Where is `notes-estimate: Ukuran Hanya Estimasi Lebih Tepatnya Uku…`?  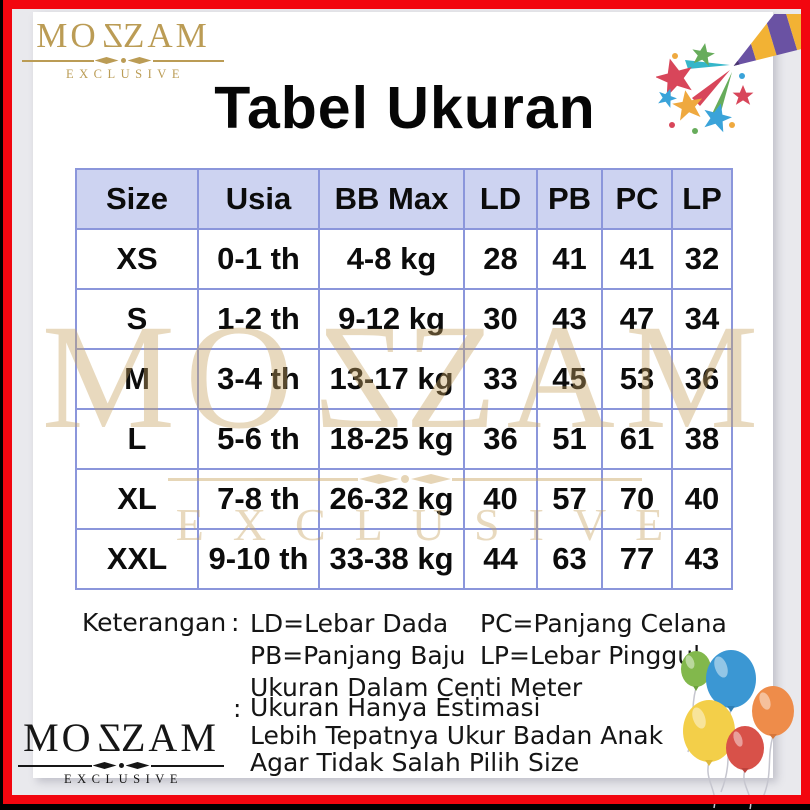
notes-estimate: Ukuran Hanya Estimasi Lebih Tepatnya Uku… is located at coordinates (456, 735).